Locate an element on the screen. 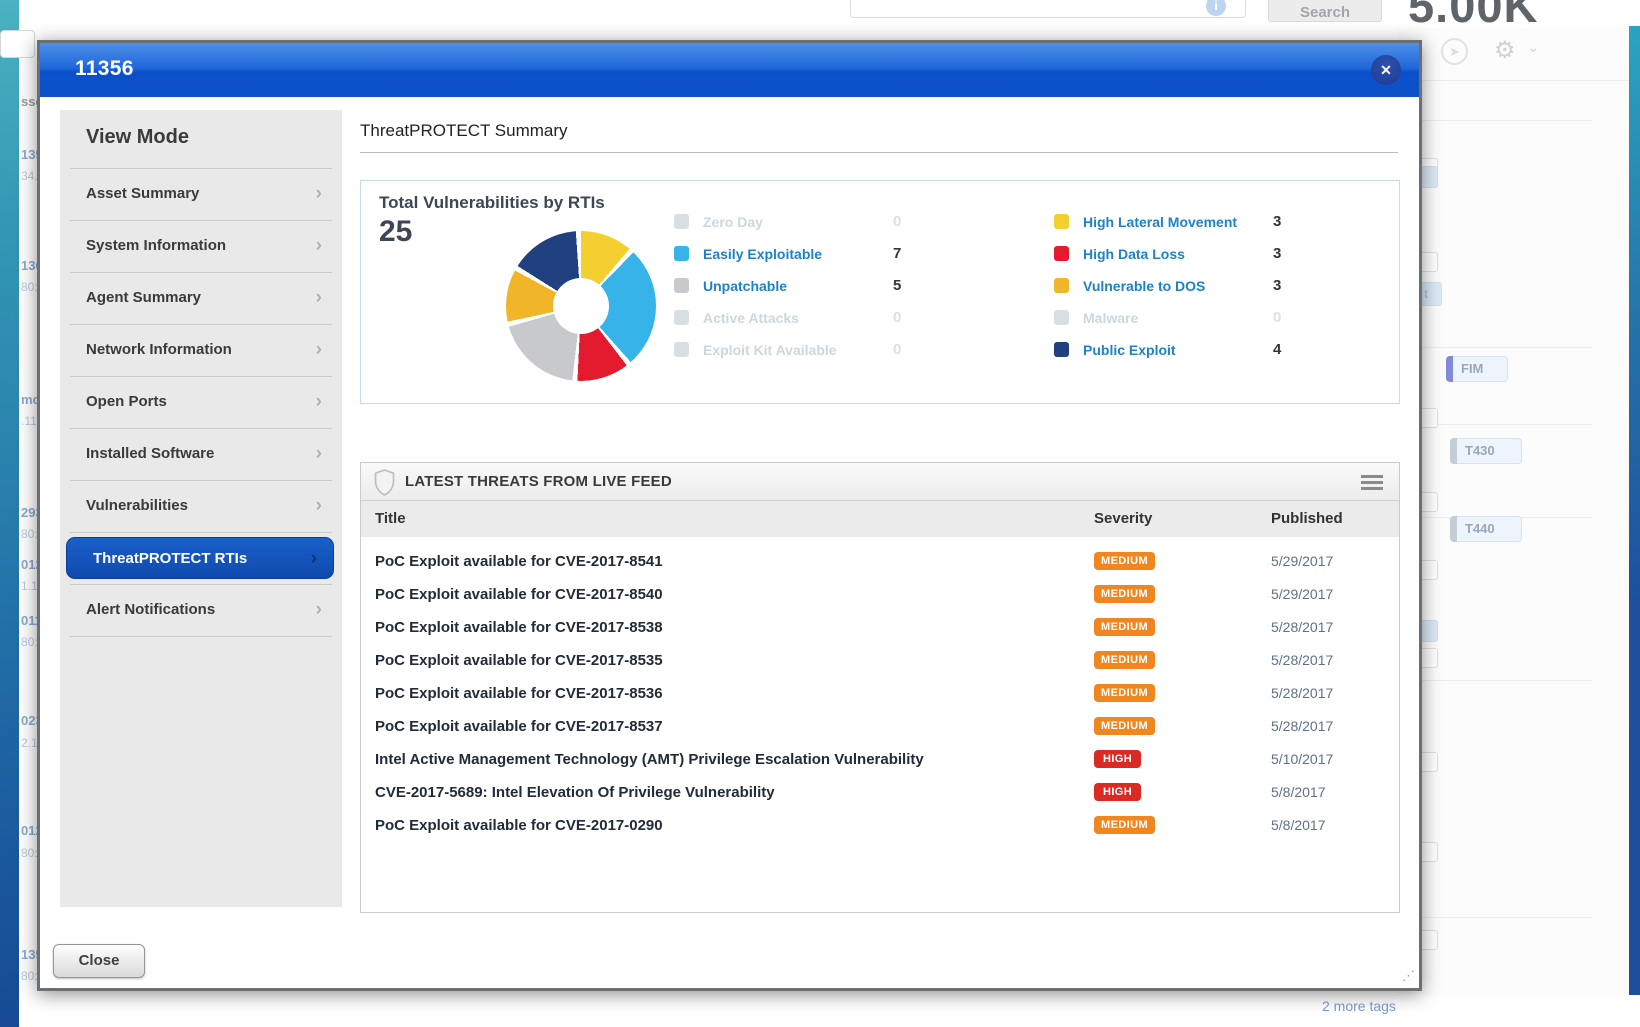  rti-donut-chart is located at coordinates (581, 306).